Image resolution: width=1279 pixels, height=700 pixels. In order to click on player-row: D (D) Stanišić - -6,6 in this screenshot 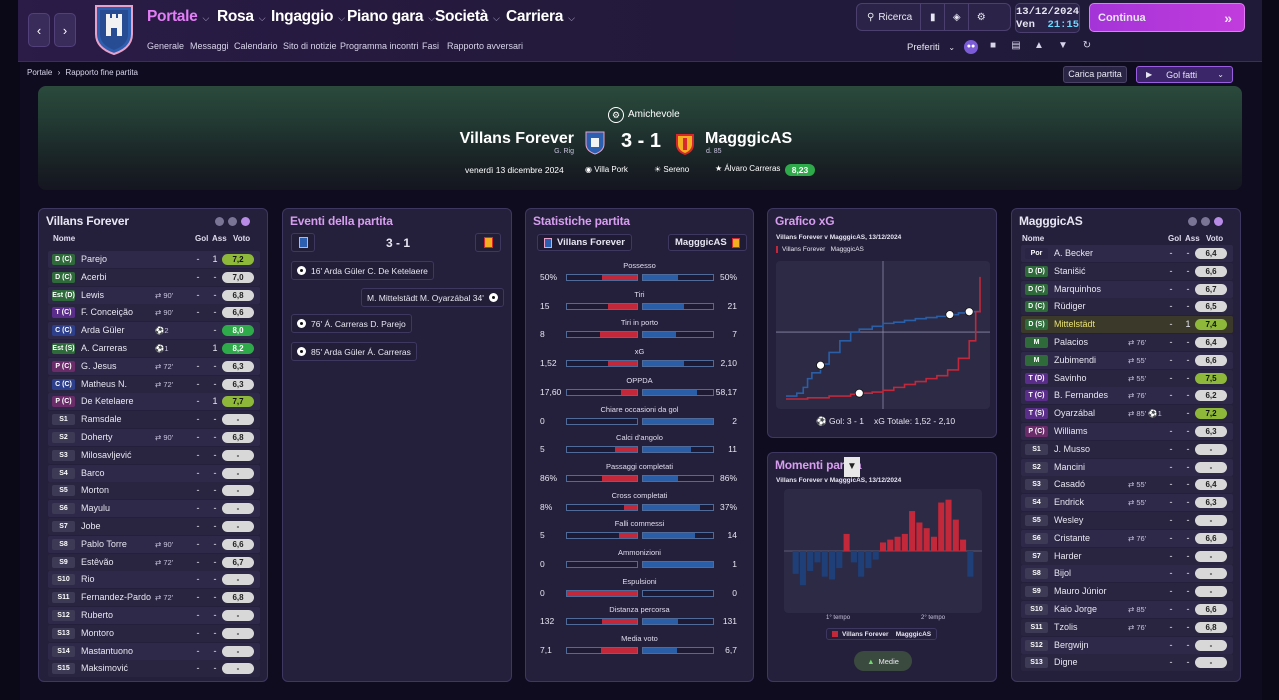, I will do `click(1127, 271)`.